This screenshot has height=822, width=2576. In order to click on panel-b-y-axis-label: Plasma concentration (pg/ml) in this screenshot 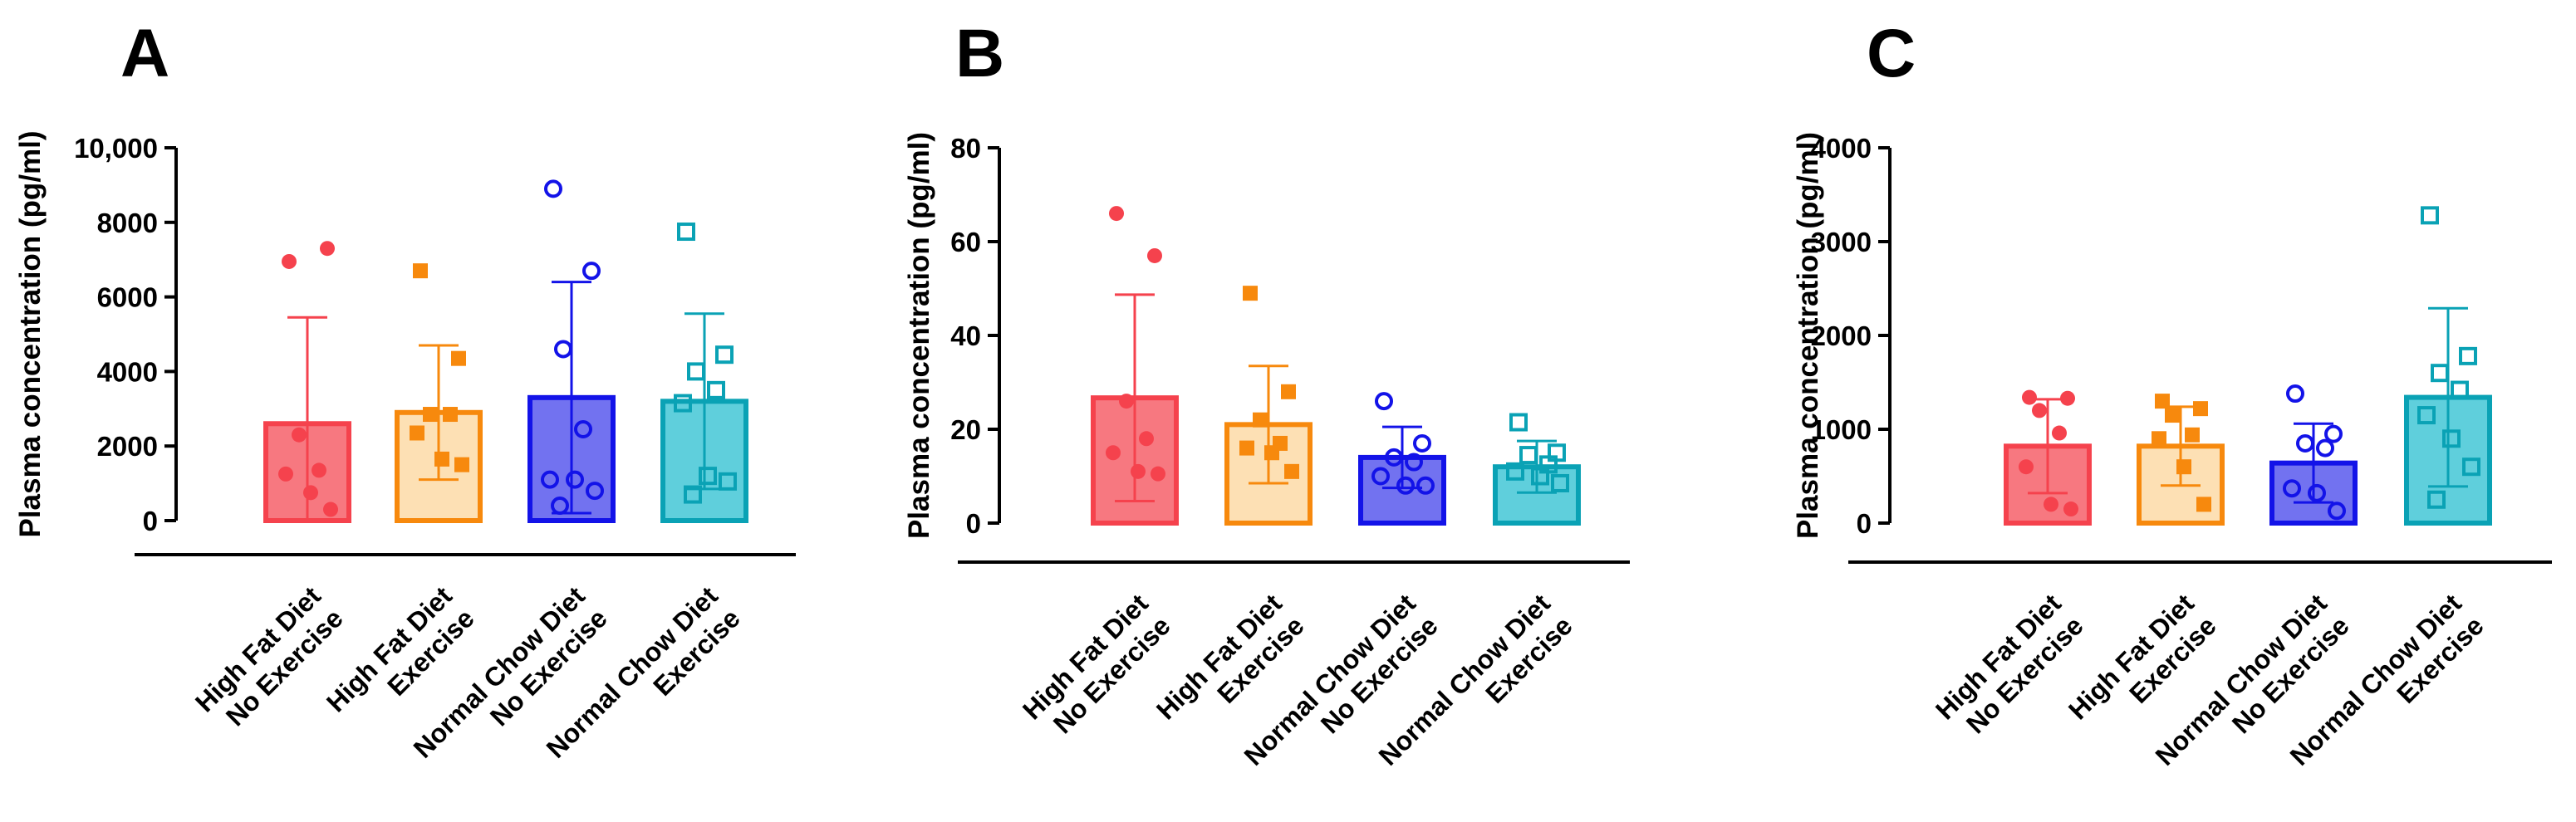, I will do `click(919, 335)`.